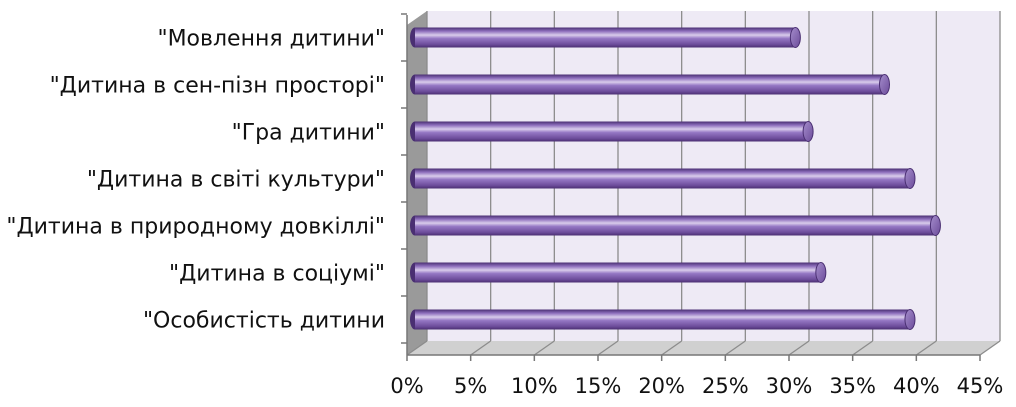 This screenshot has width=1016, height=407. Describe the element at coordinates (703, 348) in the screenshot. I see `plot-floor` at that location.